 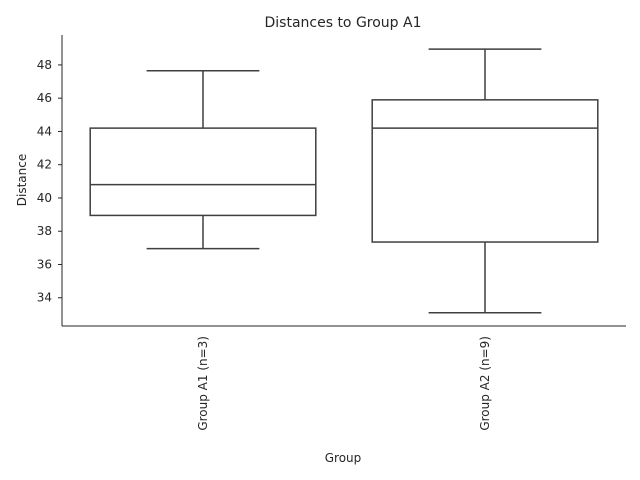 What do you see at coordinates (44, 65) in the screenshot?
I see `y-tick-label: 48` at bounding box center [44, 65].